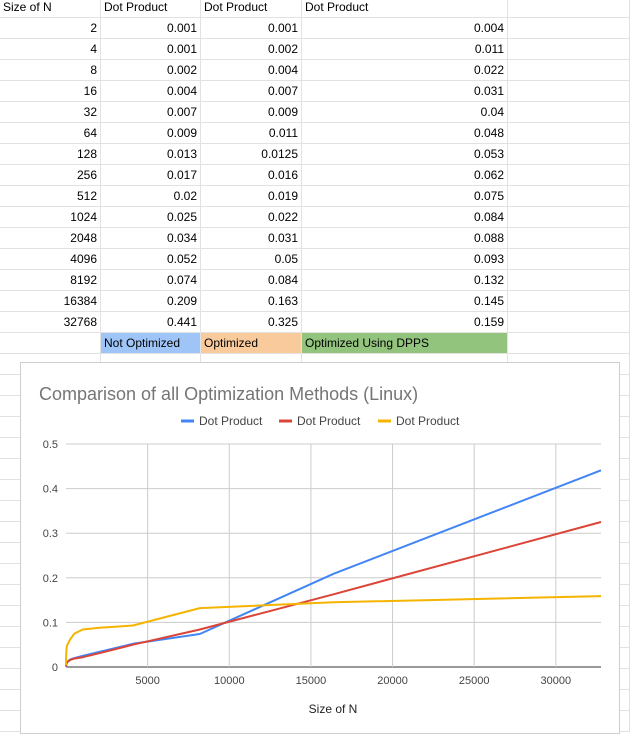 This screenshot has width=630, height=741. I want to click on table-cell: 0.074, so click(151, 280).